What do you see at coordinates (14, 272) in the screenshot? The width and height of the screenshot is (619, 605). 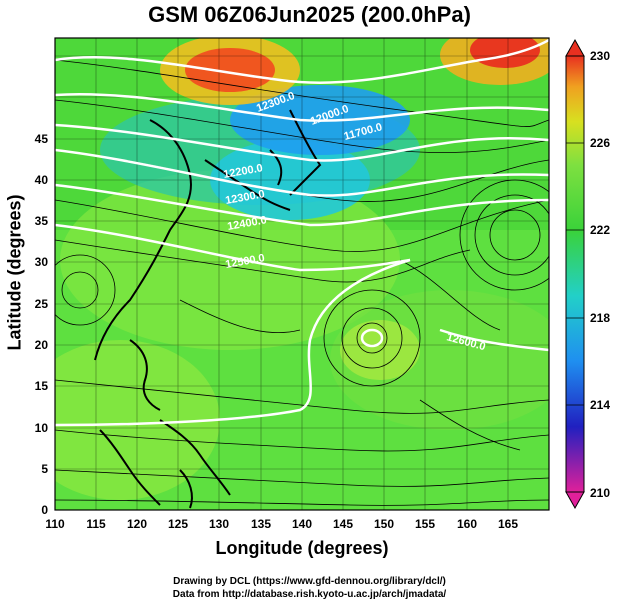 I see `y-axis-label: Latitude (degrees)` at bounding box center [14, 272].